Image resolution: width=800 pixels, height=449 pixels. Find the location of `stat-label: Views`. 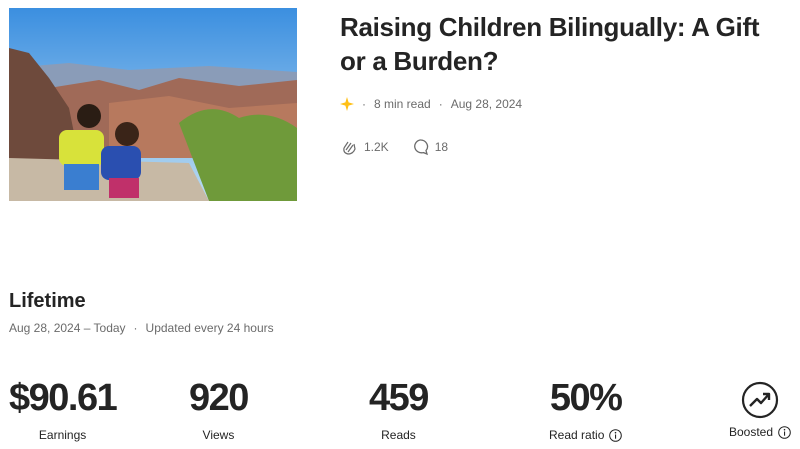

stat-label: Views is located at coordinates (218, 435).